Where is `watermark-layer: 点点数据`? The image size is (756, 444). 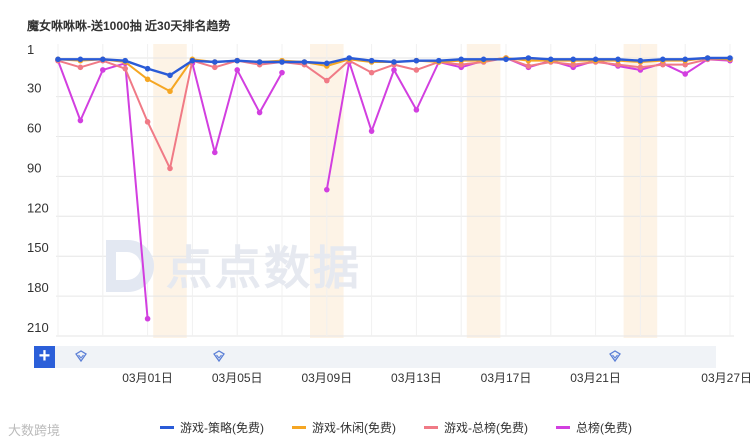
watermark-layer: 点点数据 is located at coordinates (234, 267).